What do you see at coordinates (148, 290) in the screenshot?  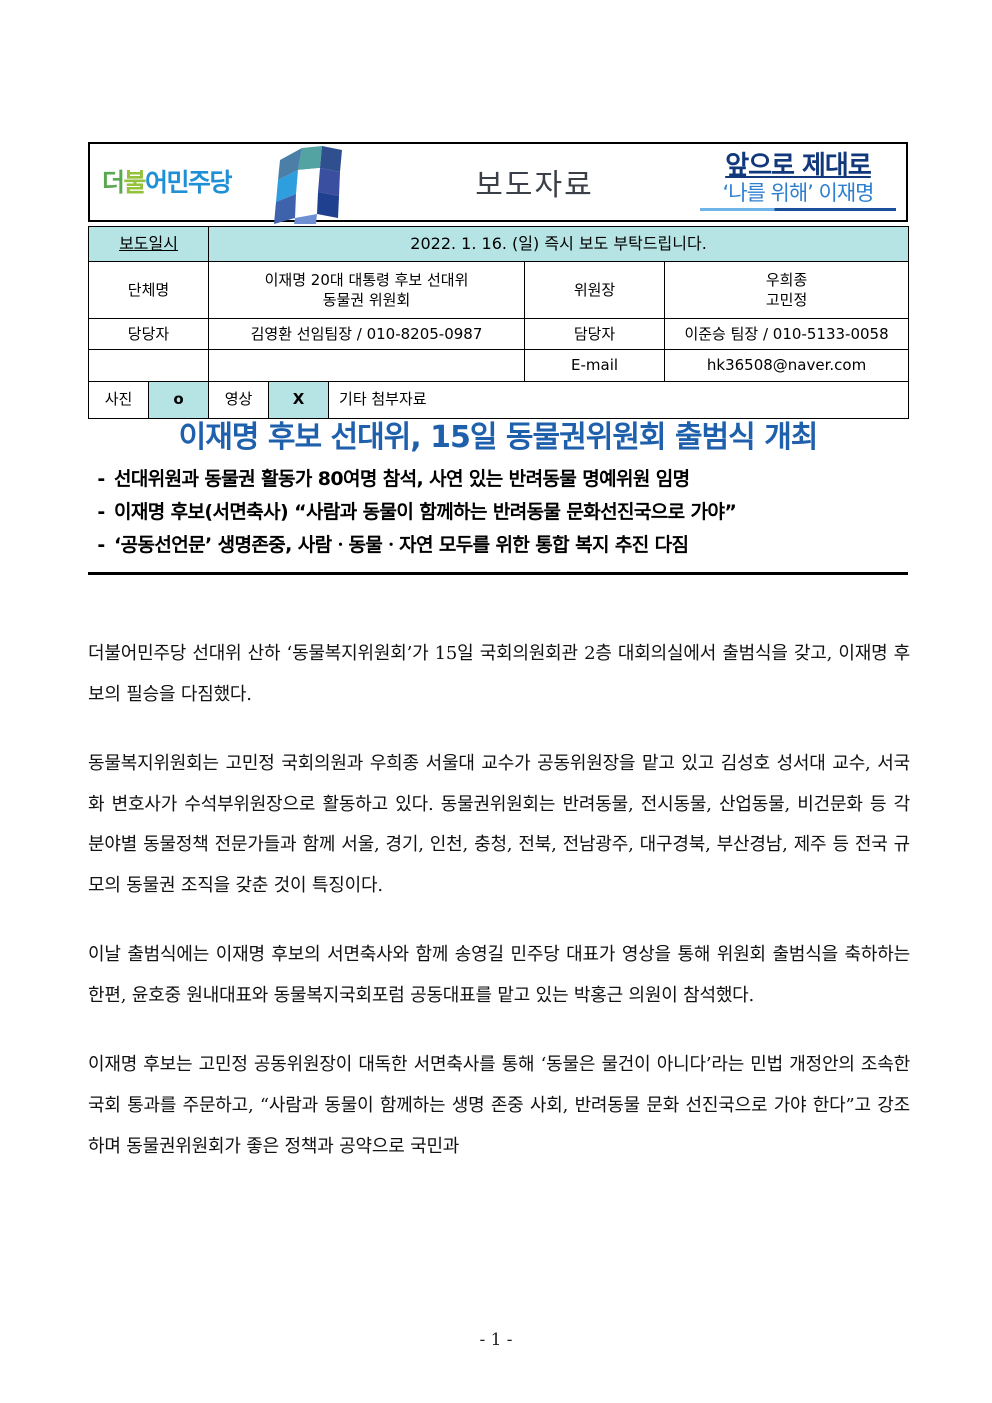 I see `organization-label: 단체명` at bounding box center [148, 290].